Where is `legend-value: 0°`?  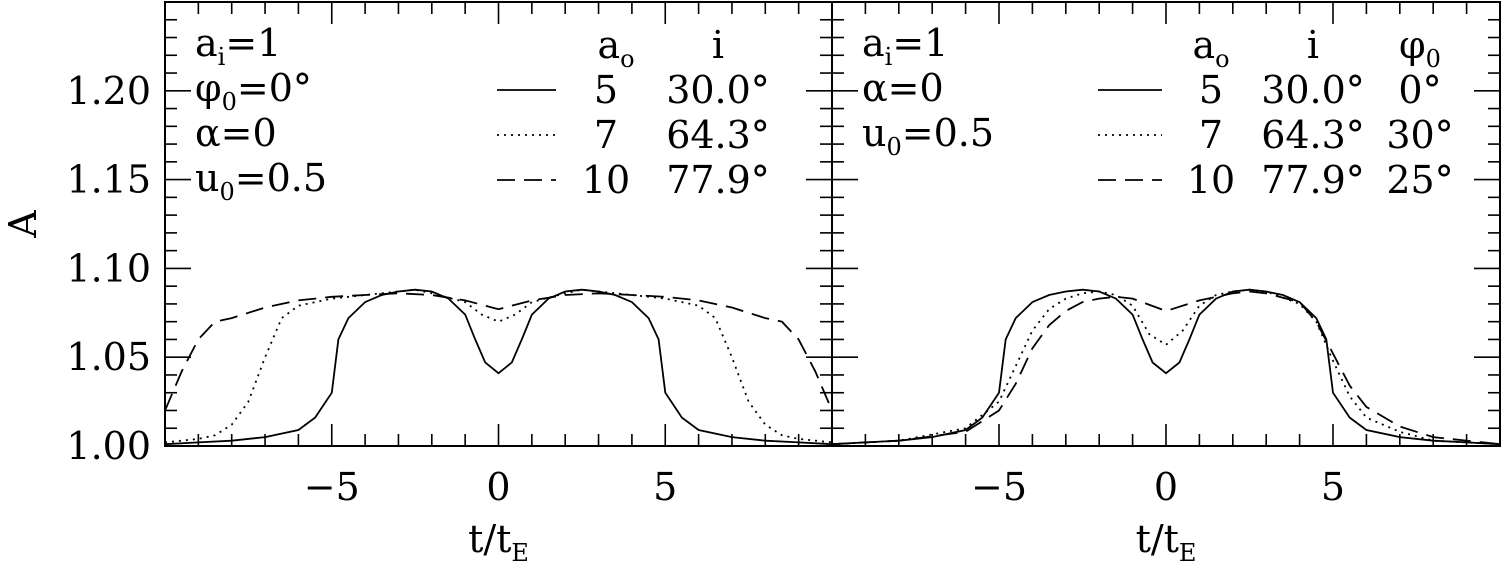 legend-value: 0° is located at coordinates (1419, 90).